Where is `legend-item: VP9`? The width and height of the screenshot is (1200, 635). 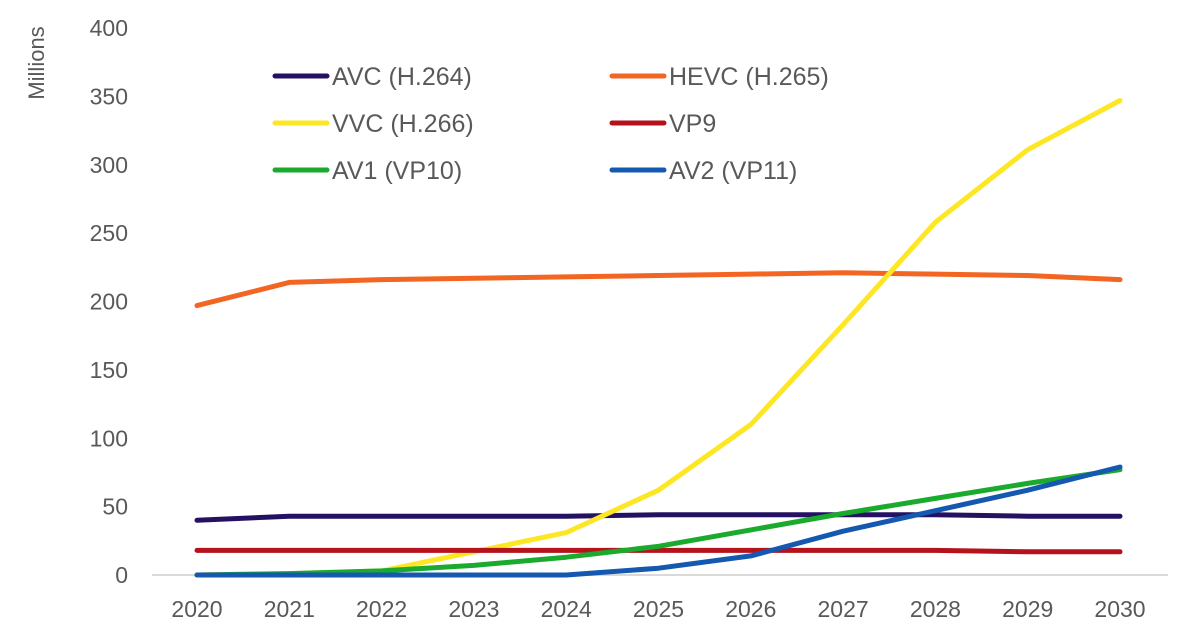
legend-item: VP9 is located at coordinates (662, 124).